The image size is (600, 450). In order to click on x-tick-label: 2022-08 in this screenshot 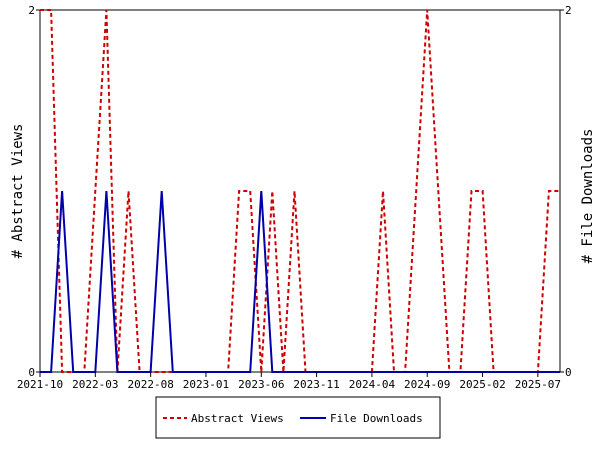, I will do `click(150, 384)`.